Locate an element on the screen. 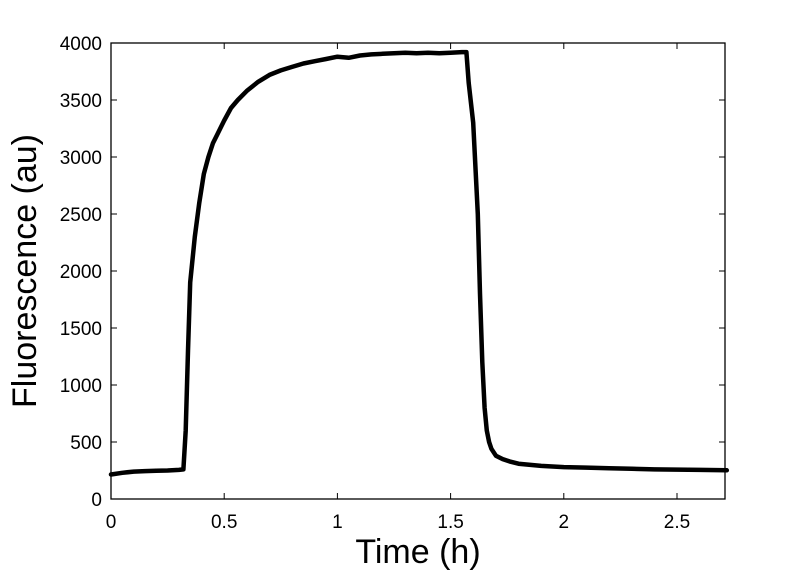 This screenshot has height=573, width=800. y-tick-label: 0 is located at coordinates (96, 500).